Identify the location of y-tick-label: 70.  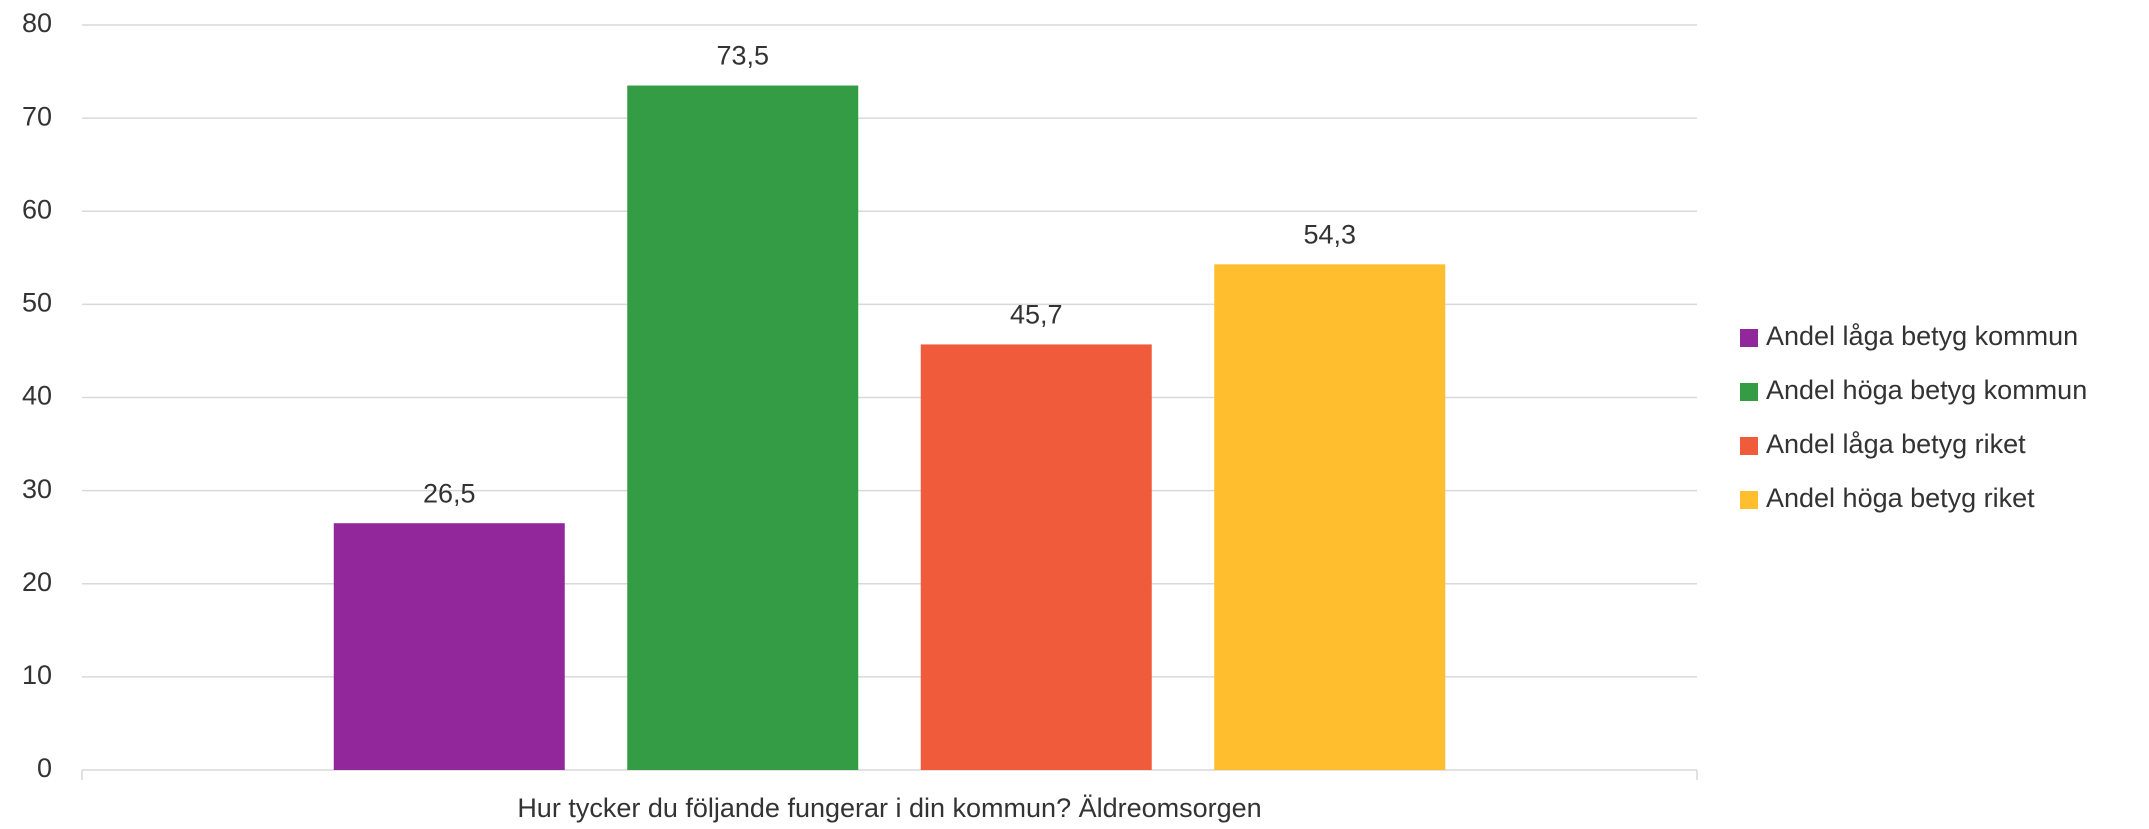
(37, 116).